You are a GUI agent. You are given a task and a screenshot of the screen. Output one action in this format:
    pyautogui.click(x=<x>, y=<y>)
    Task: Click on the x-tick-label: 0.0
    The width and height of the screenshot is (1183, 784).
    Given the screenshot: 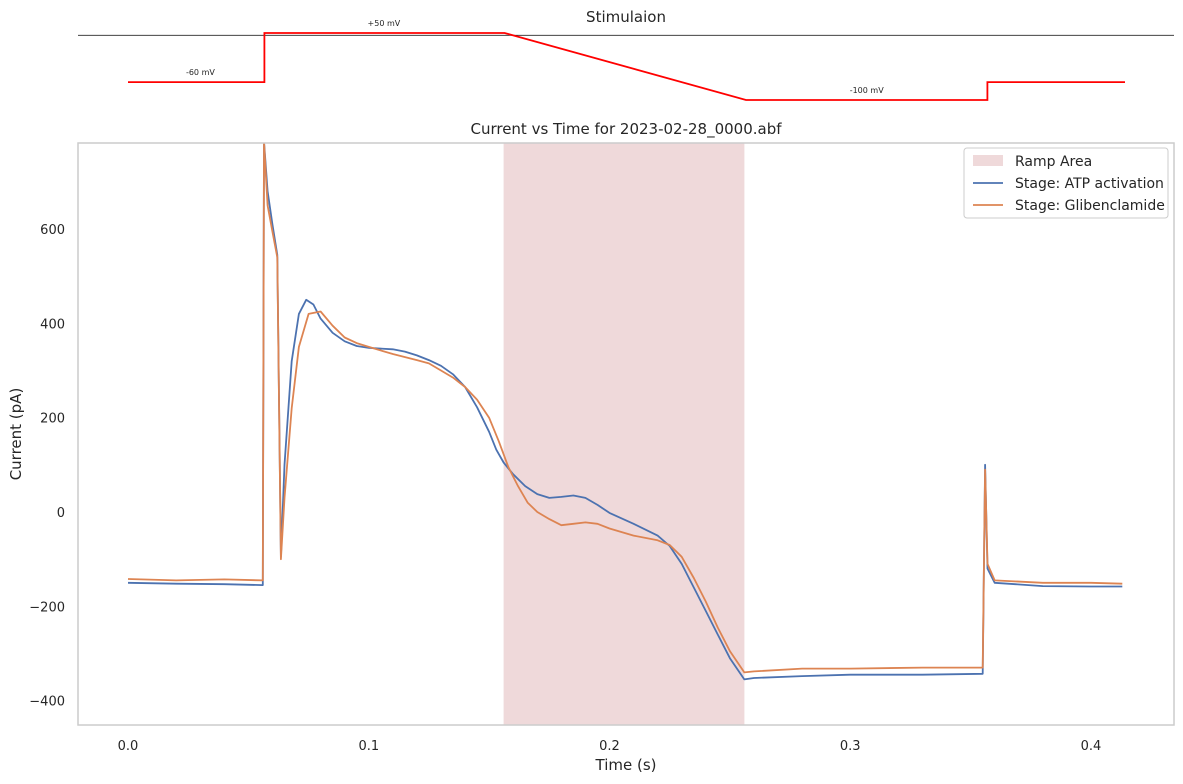 What is the action you would take?
    pyautogui.click(x=128, y=746)
    